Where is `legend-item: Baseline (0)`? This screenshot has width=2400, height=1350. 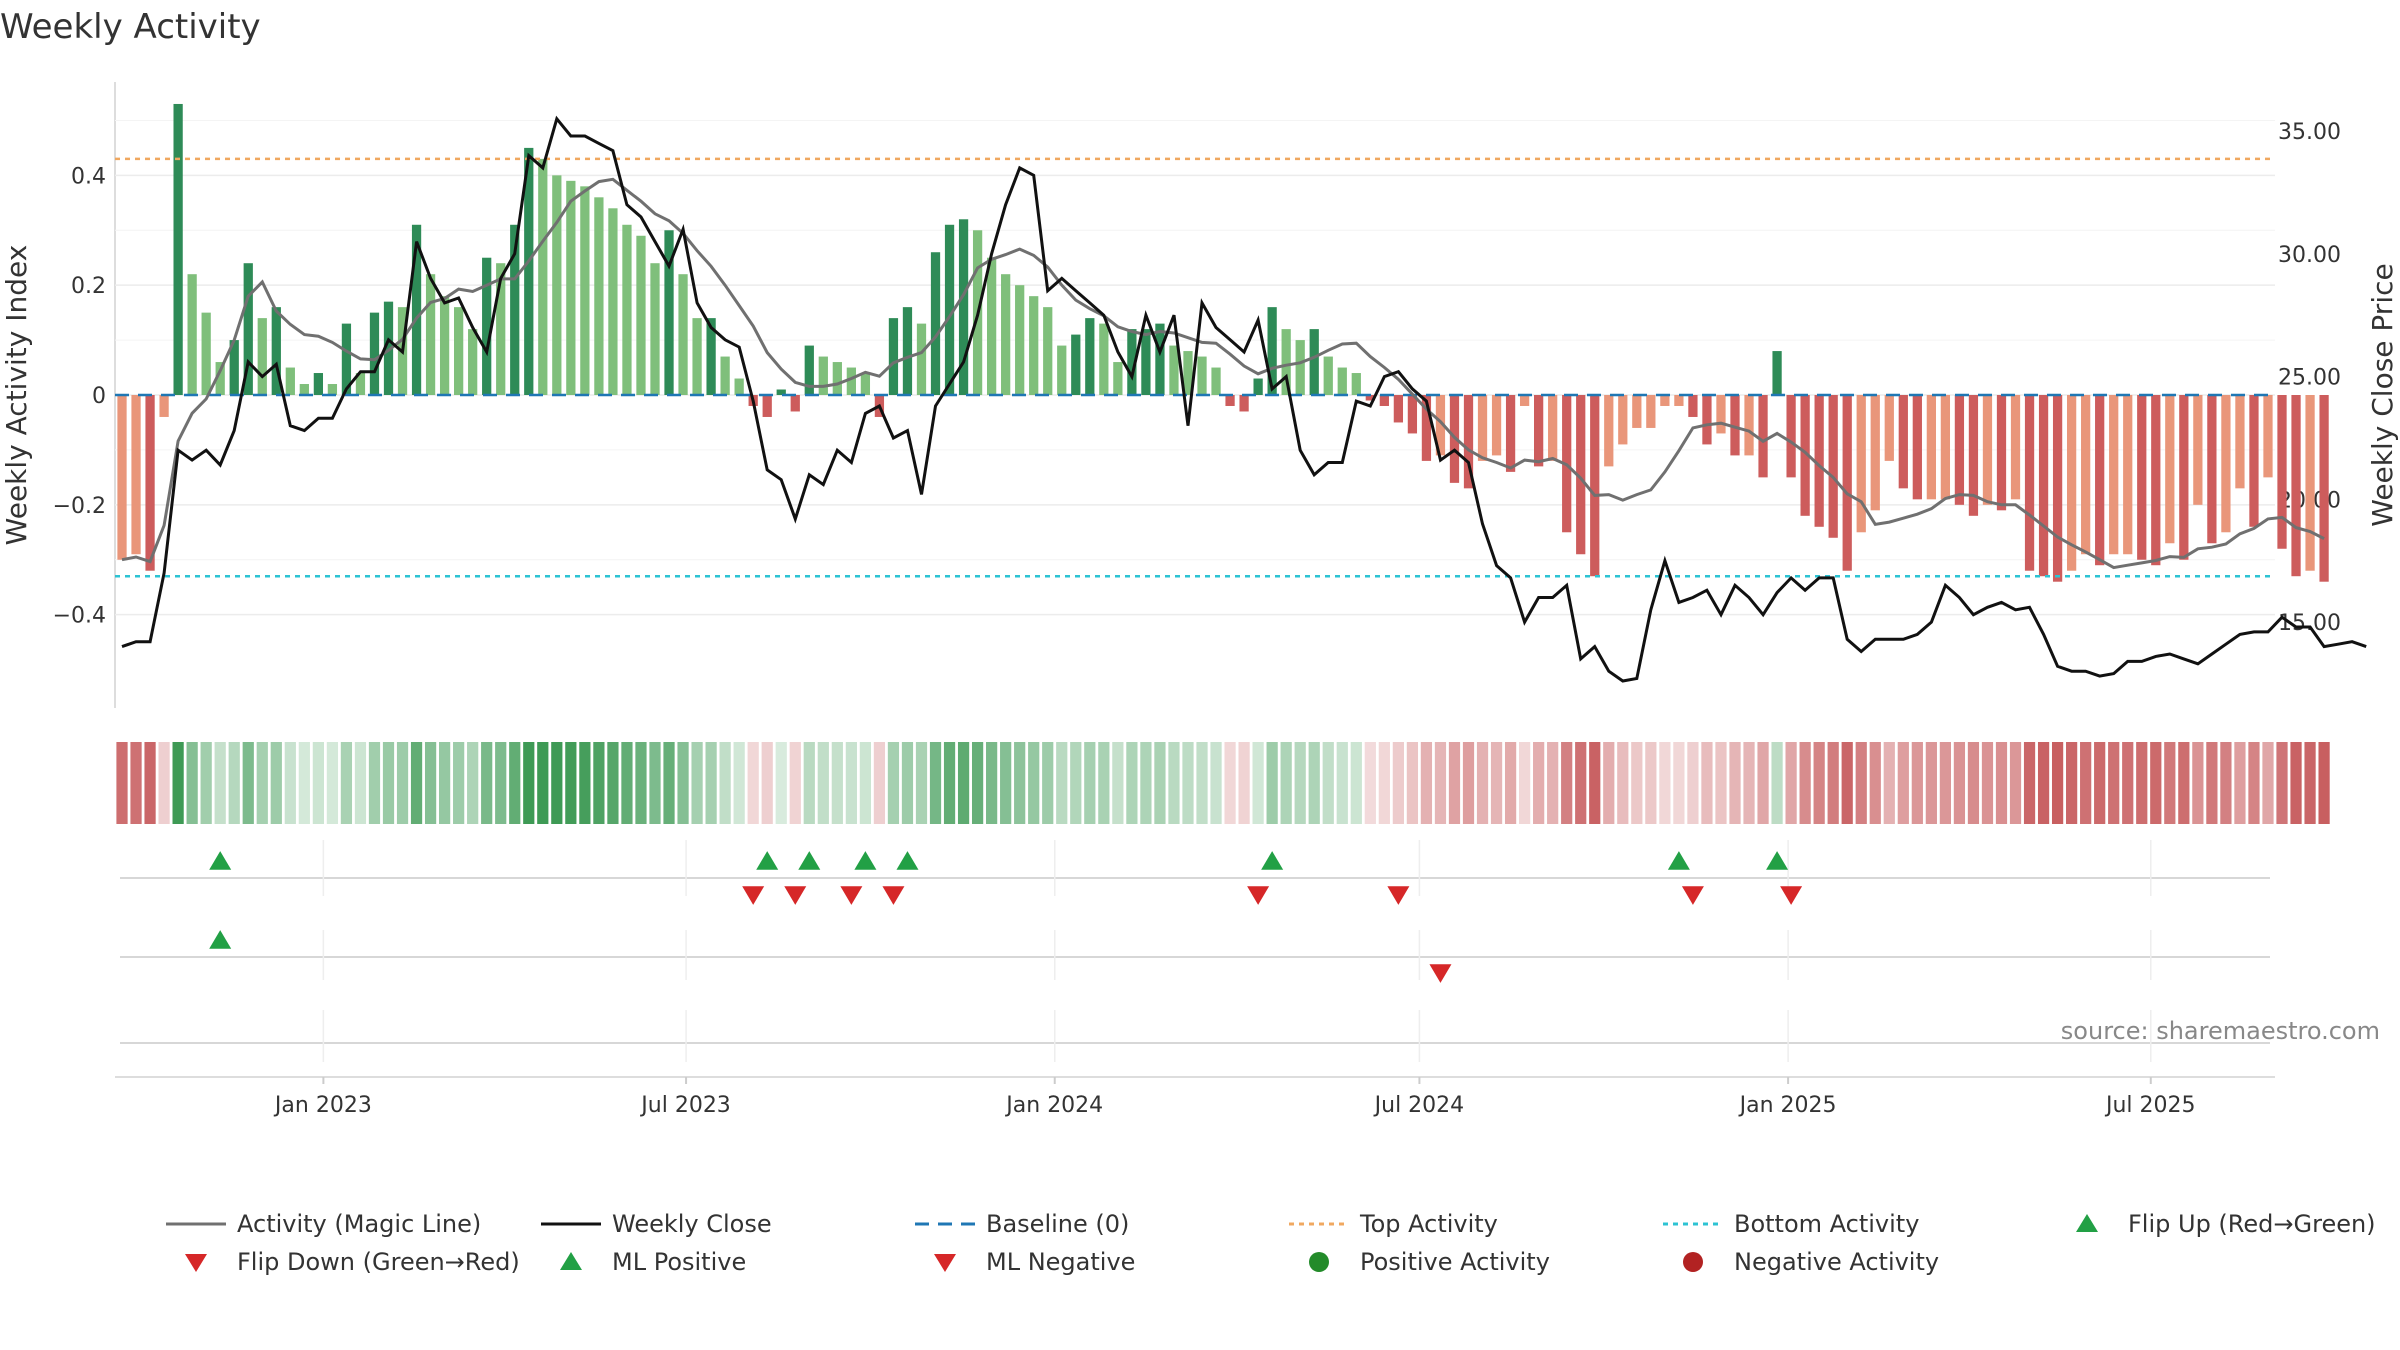
legend-item: Baseline (0) is located at coordinates (1022, 1224).